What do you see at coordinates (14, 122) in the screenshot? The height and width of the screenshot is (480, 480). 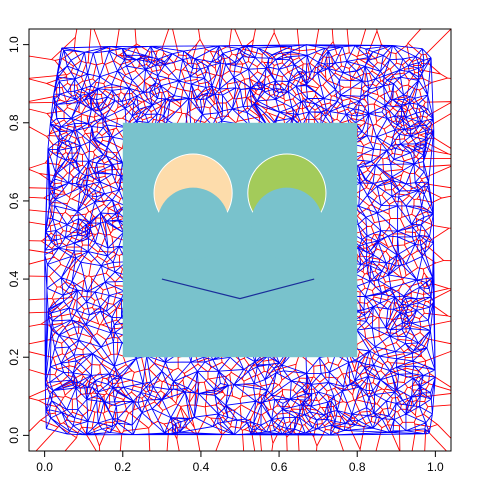 I see `y-tick-label: 0.8` at bounding box center [14, 122].